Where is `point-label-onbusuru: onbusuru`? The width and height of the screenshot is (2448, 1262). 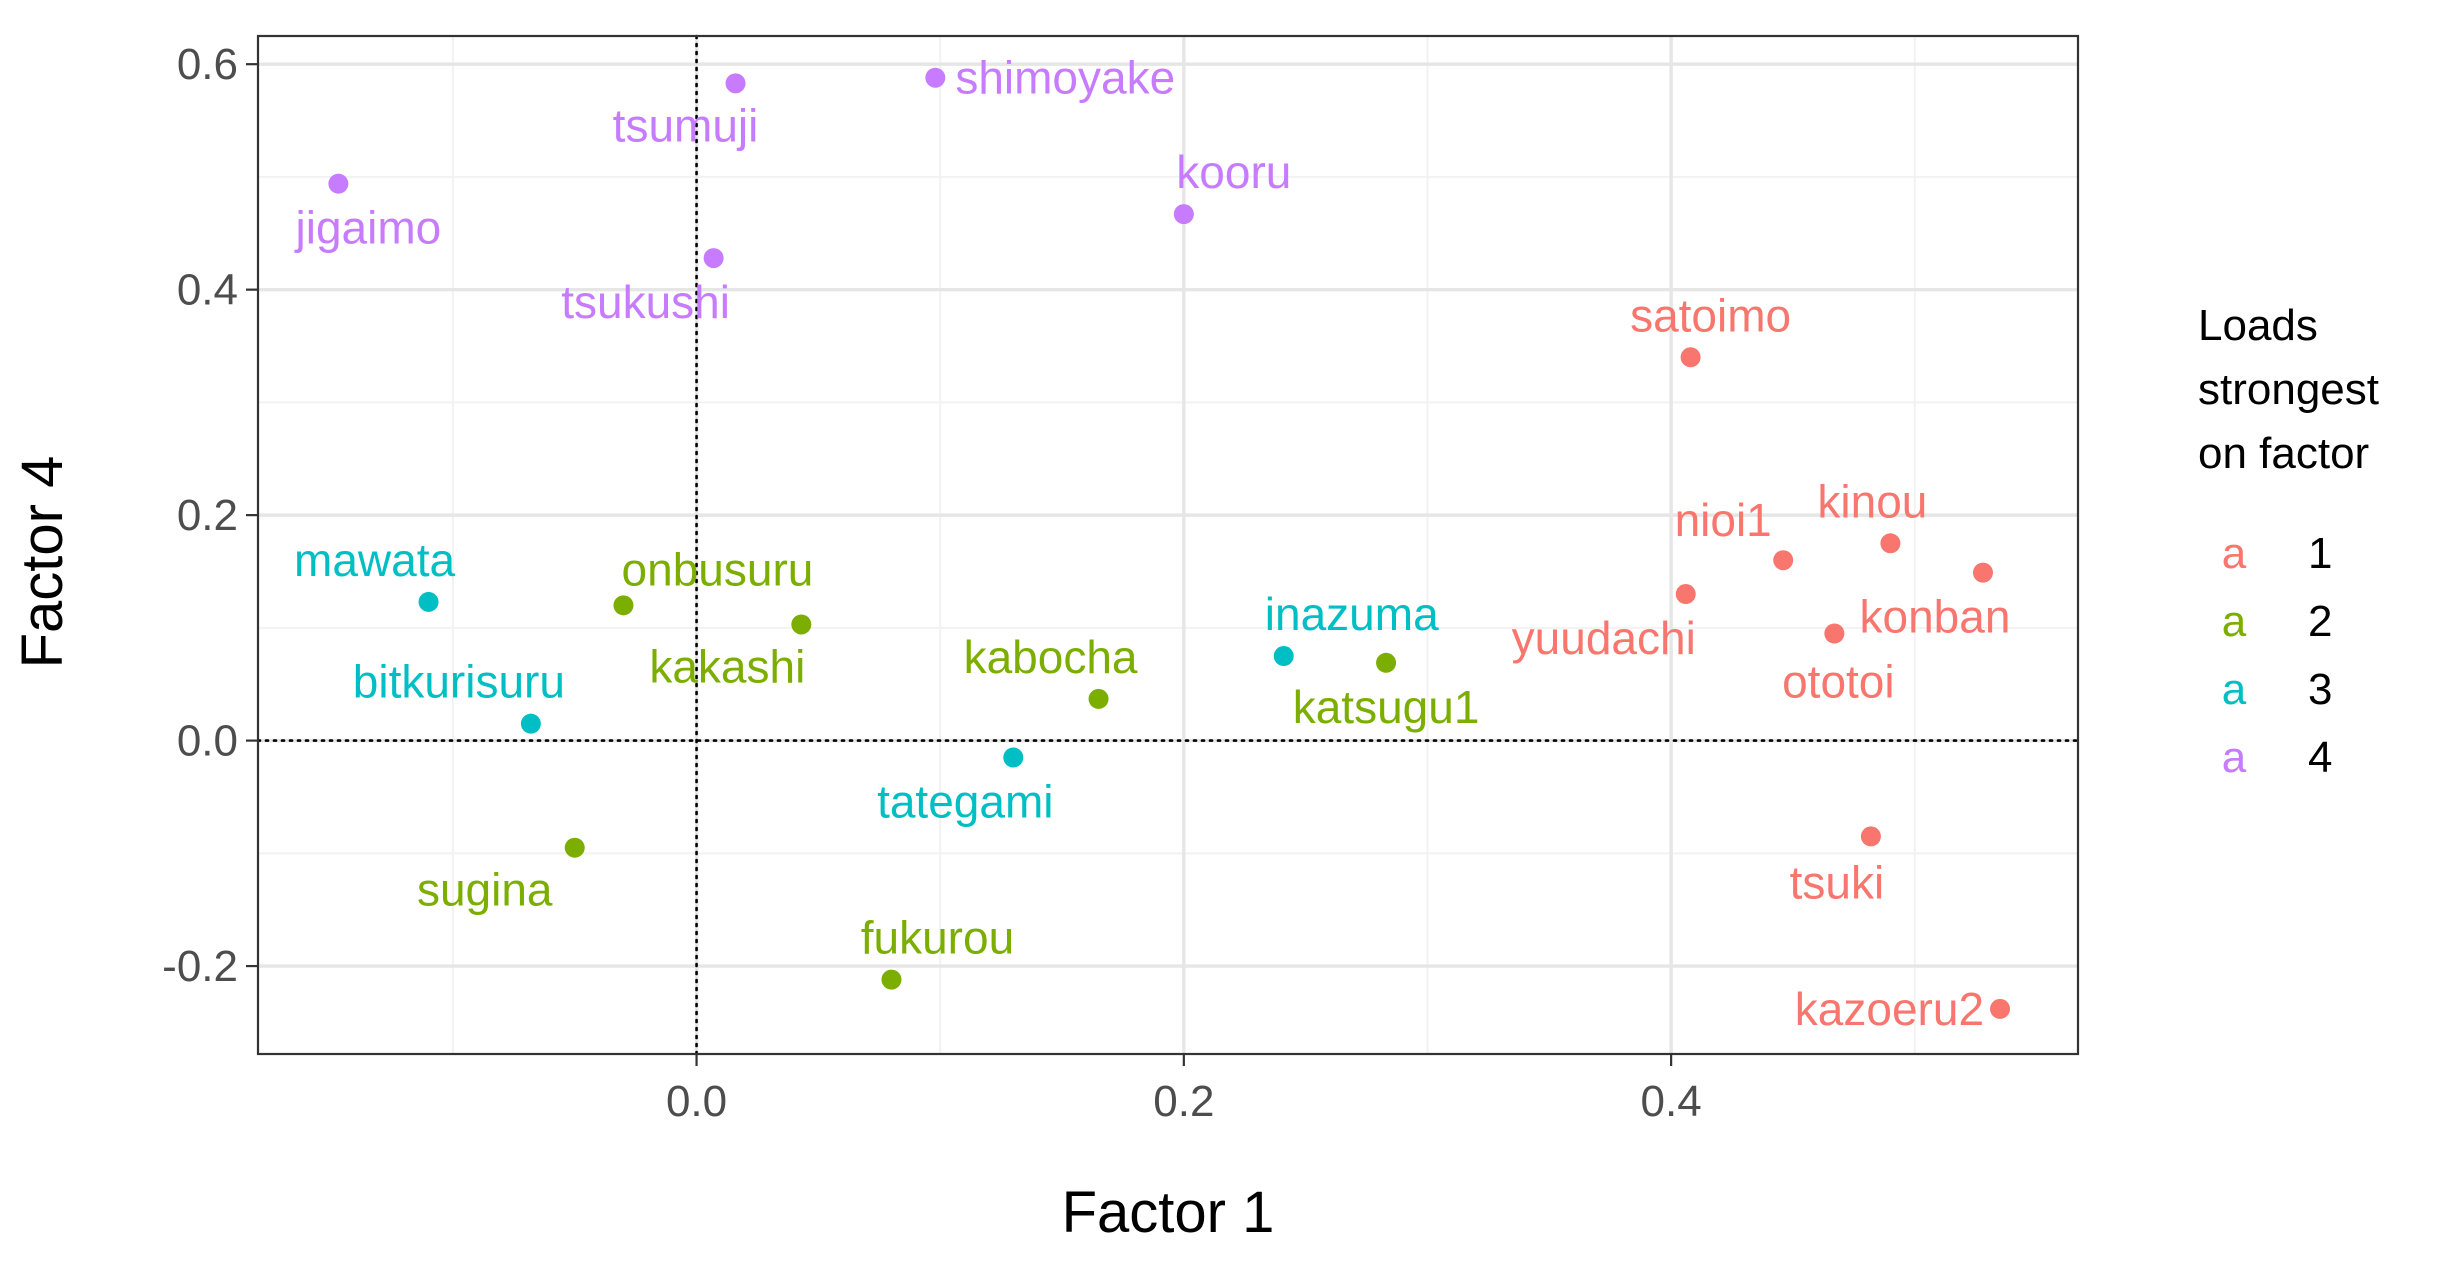 point-label-onbusuru: onbusuru is located at coordinates (718, 569).